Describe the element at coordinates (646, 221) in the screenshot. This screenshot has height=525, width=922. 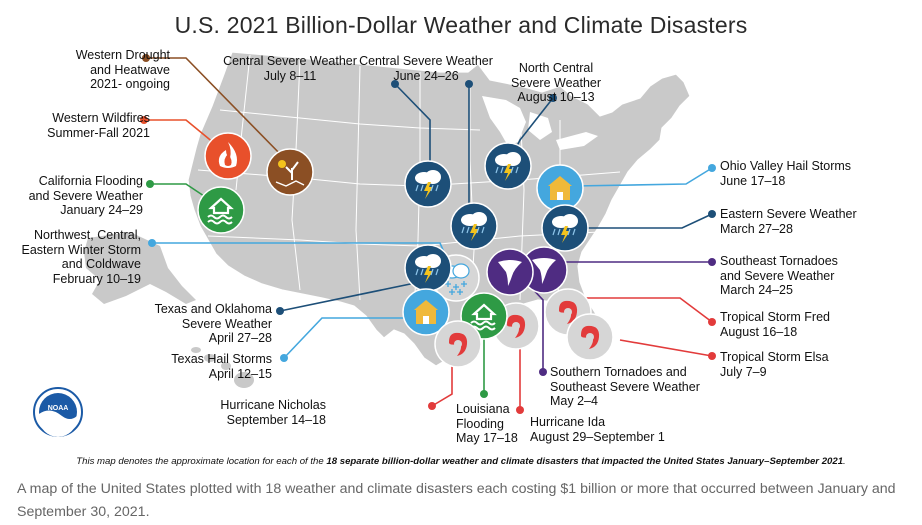
I see `leader-line-eastern-severe` at that location.